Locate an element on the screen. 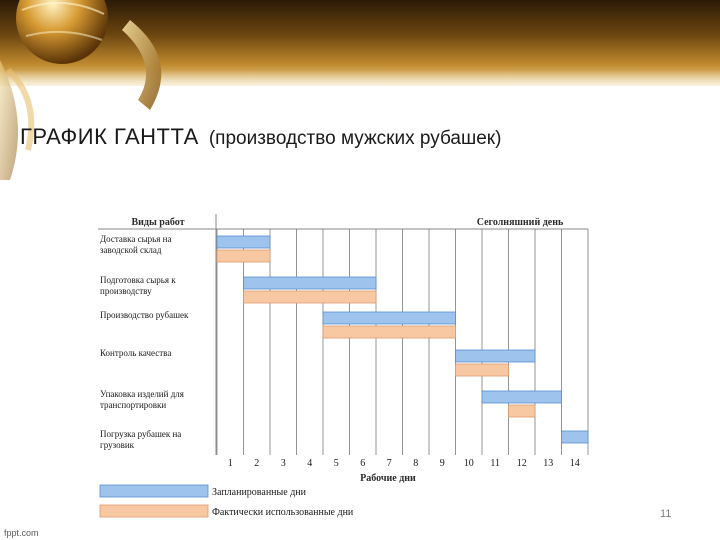  day-tick-4: 4 is located at coordinates (309, 463).